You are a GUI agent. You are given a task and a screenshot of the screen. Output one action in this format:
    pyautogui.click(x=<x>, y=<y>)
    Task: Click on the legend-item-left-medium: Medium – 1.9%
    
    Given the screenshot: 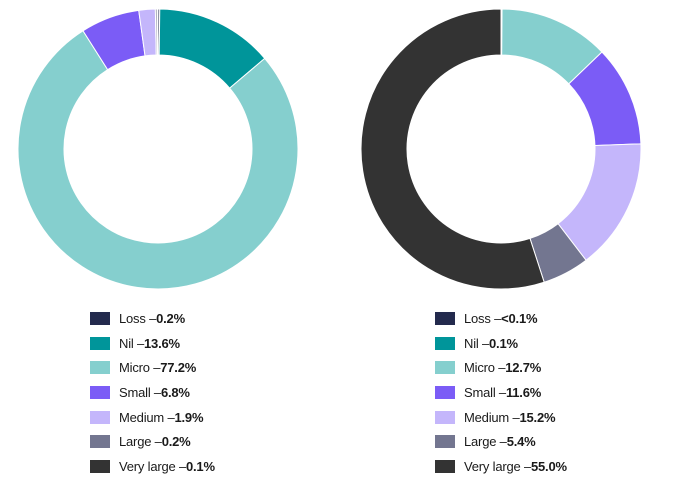 What is the action you would take?
    pyautogui.click(x=152, y=417)
    